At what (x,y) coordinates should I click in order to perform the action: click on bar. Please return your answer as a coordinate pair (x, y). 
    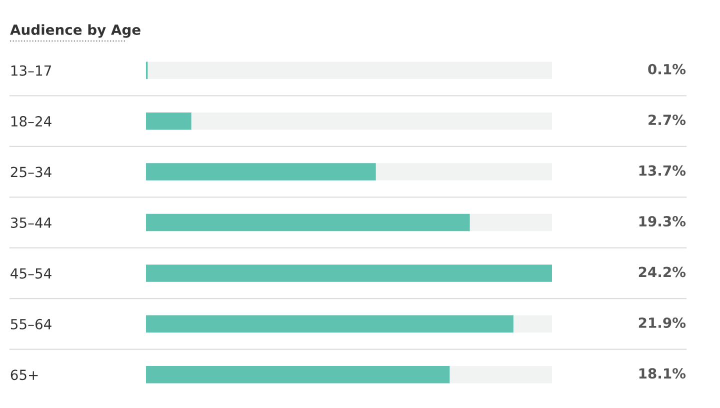
    Looking at the image, I should click on (169, 121).